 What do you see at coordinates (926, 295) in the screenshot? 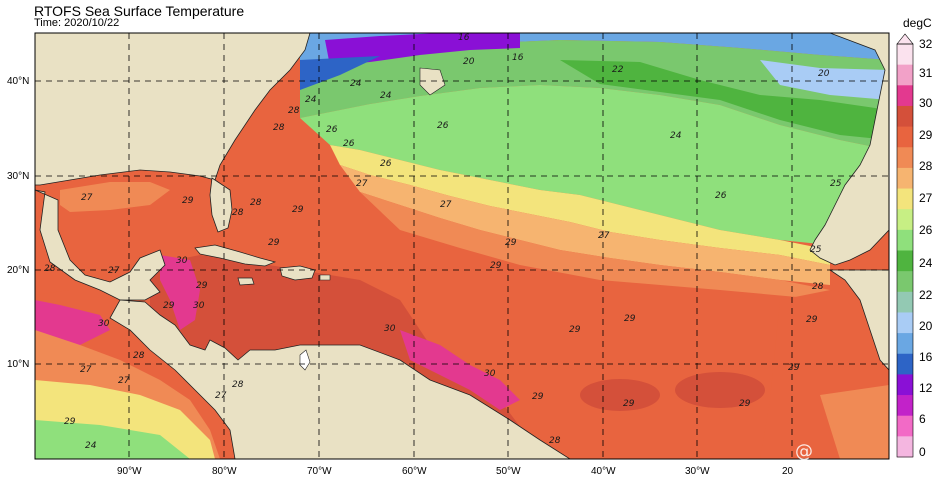
I see `colorbar-tick-label: 22` at bounding box center [926, 295].